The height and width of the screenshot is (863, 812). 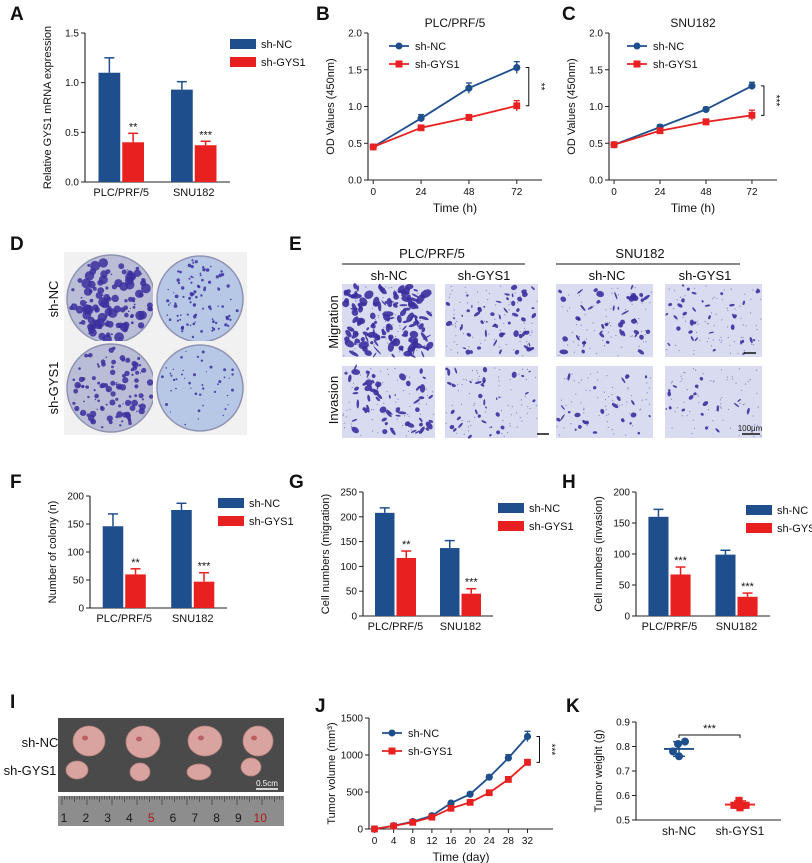 I want to click on chart-k-significance-bracket, so click(x=709, y=736).